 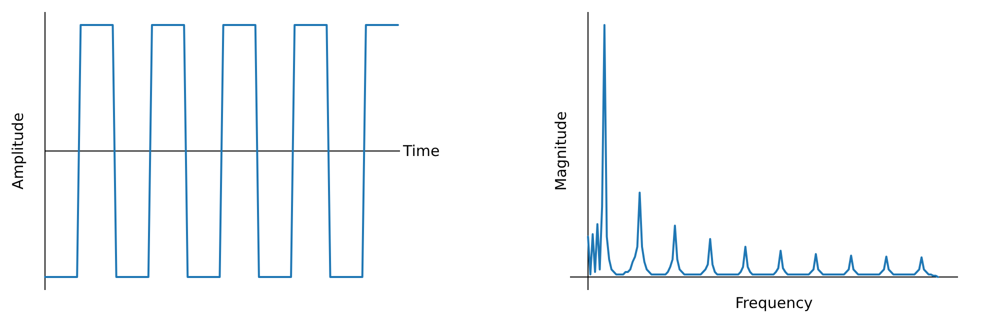 I want to click on x-axis-title: Time, so click(x=421, y=151).